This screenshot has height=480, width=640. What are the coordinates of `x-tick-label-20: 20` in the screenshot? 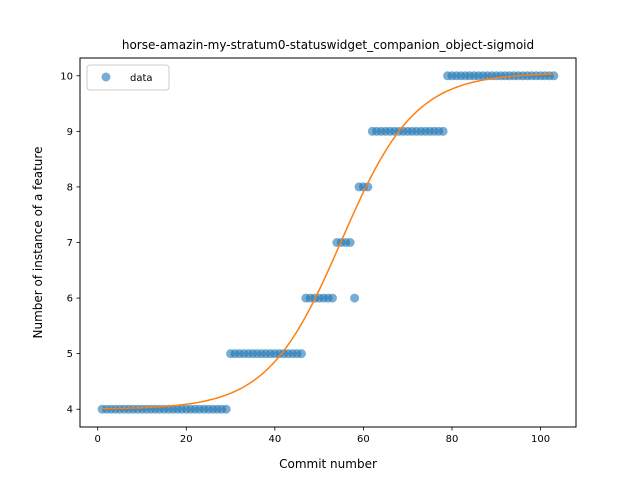 It's located at (186, 439).